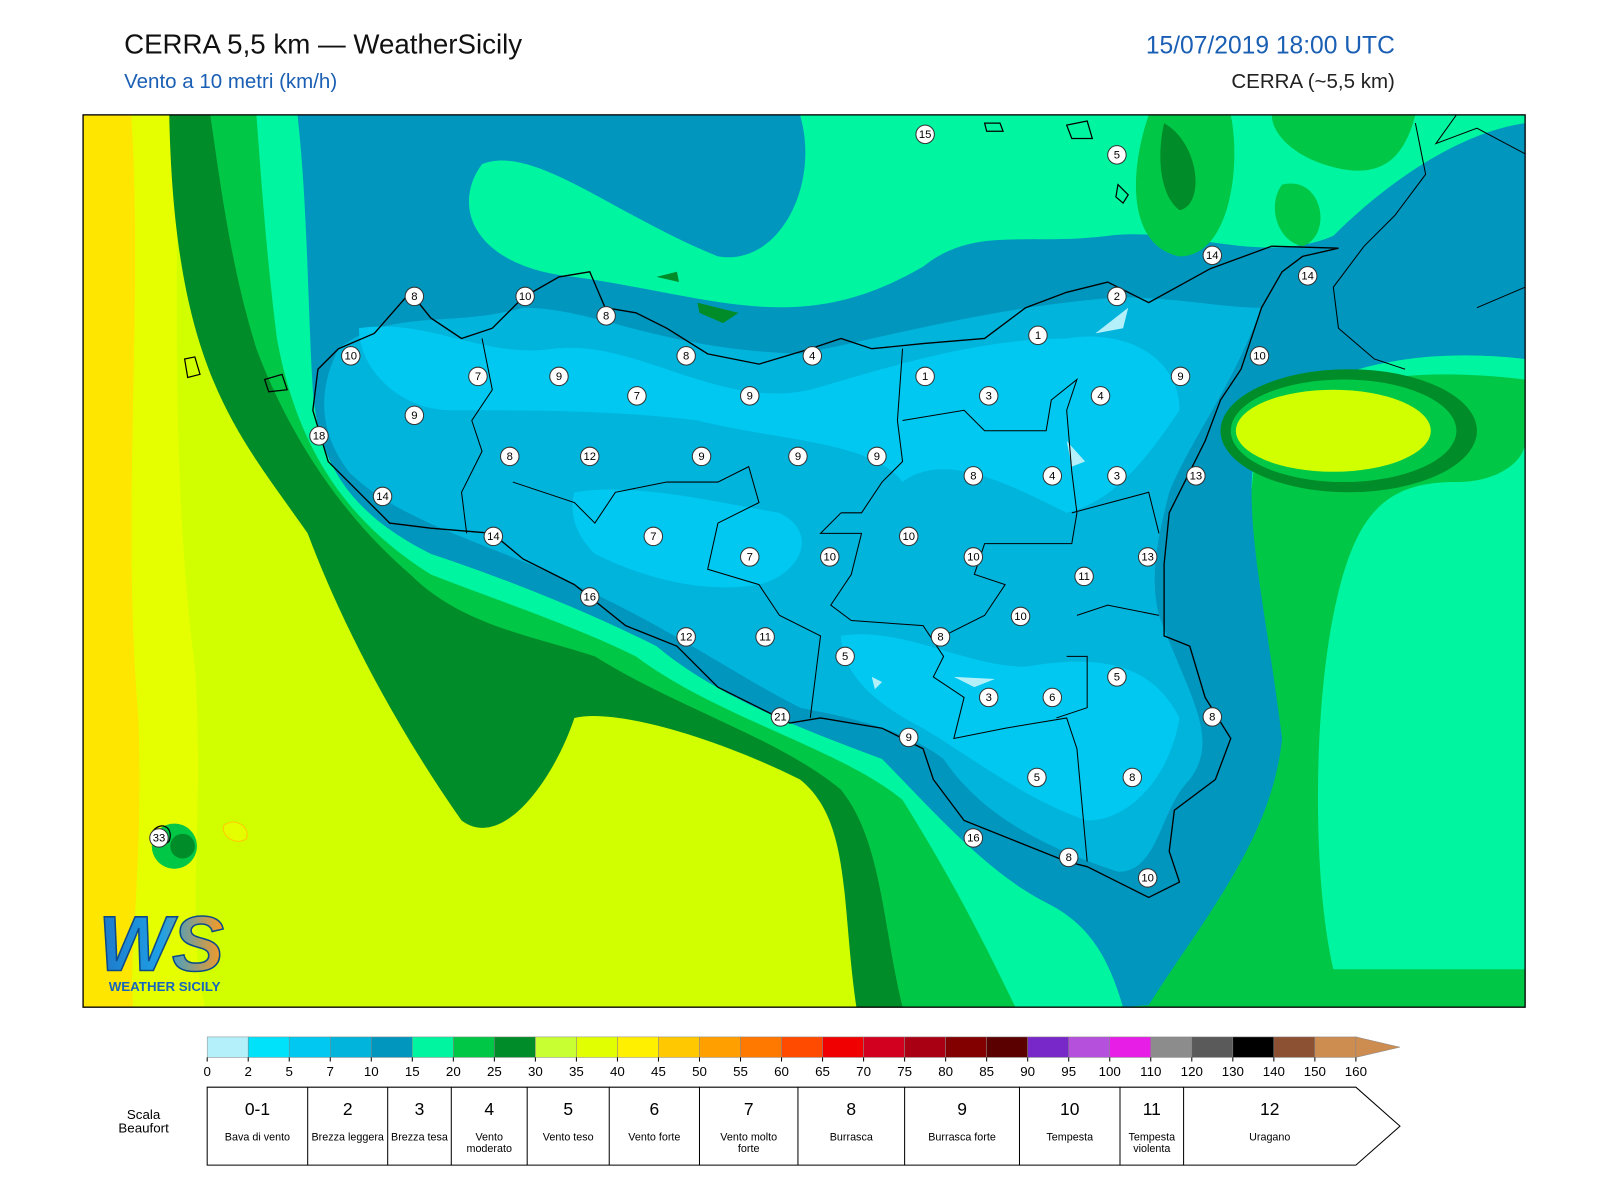 The image size is (1600, 1200). What do you see at coordinates (658, 1071) in the screenshot?
I see `colorbar-tick-label: 45` at bounding box center [658, 1071].